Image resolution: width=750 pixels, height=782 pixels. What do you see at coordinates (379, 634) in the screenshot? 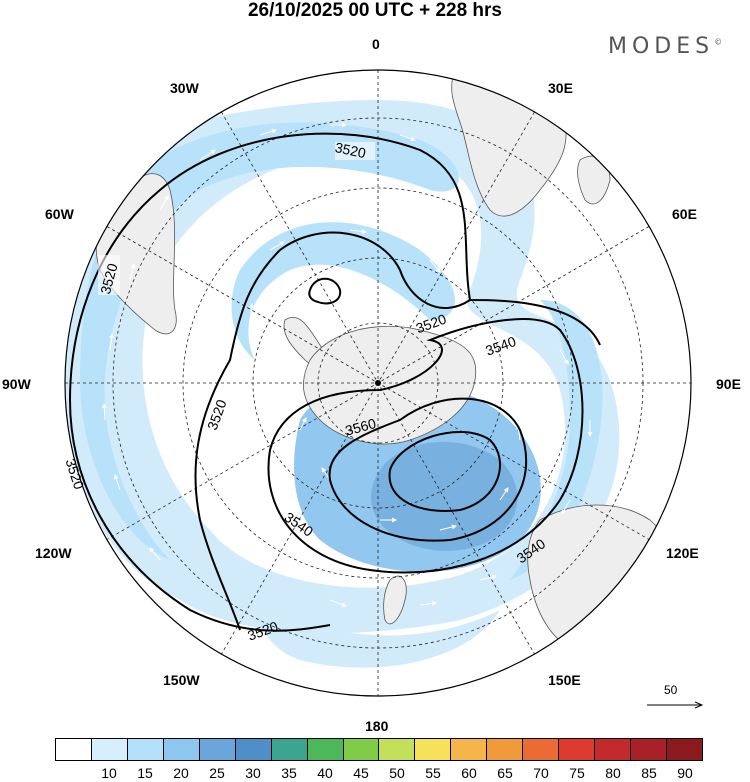
I see `shade-south-band` at bounding box center [379, 634].